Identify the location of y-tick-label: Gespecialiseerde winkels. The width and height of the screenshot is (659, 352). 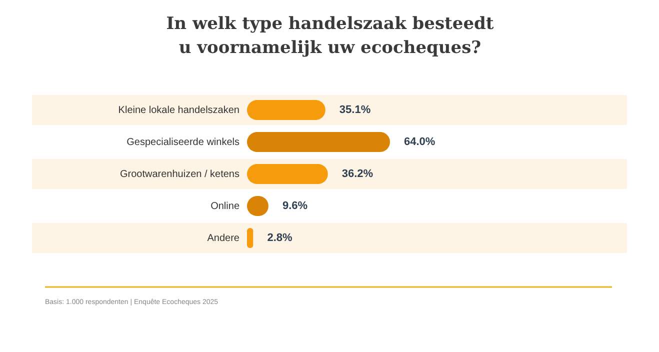
(183, 142).